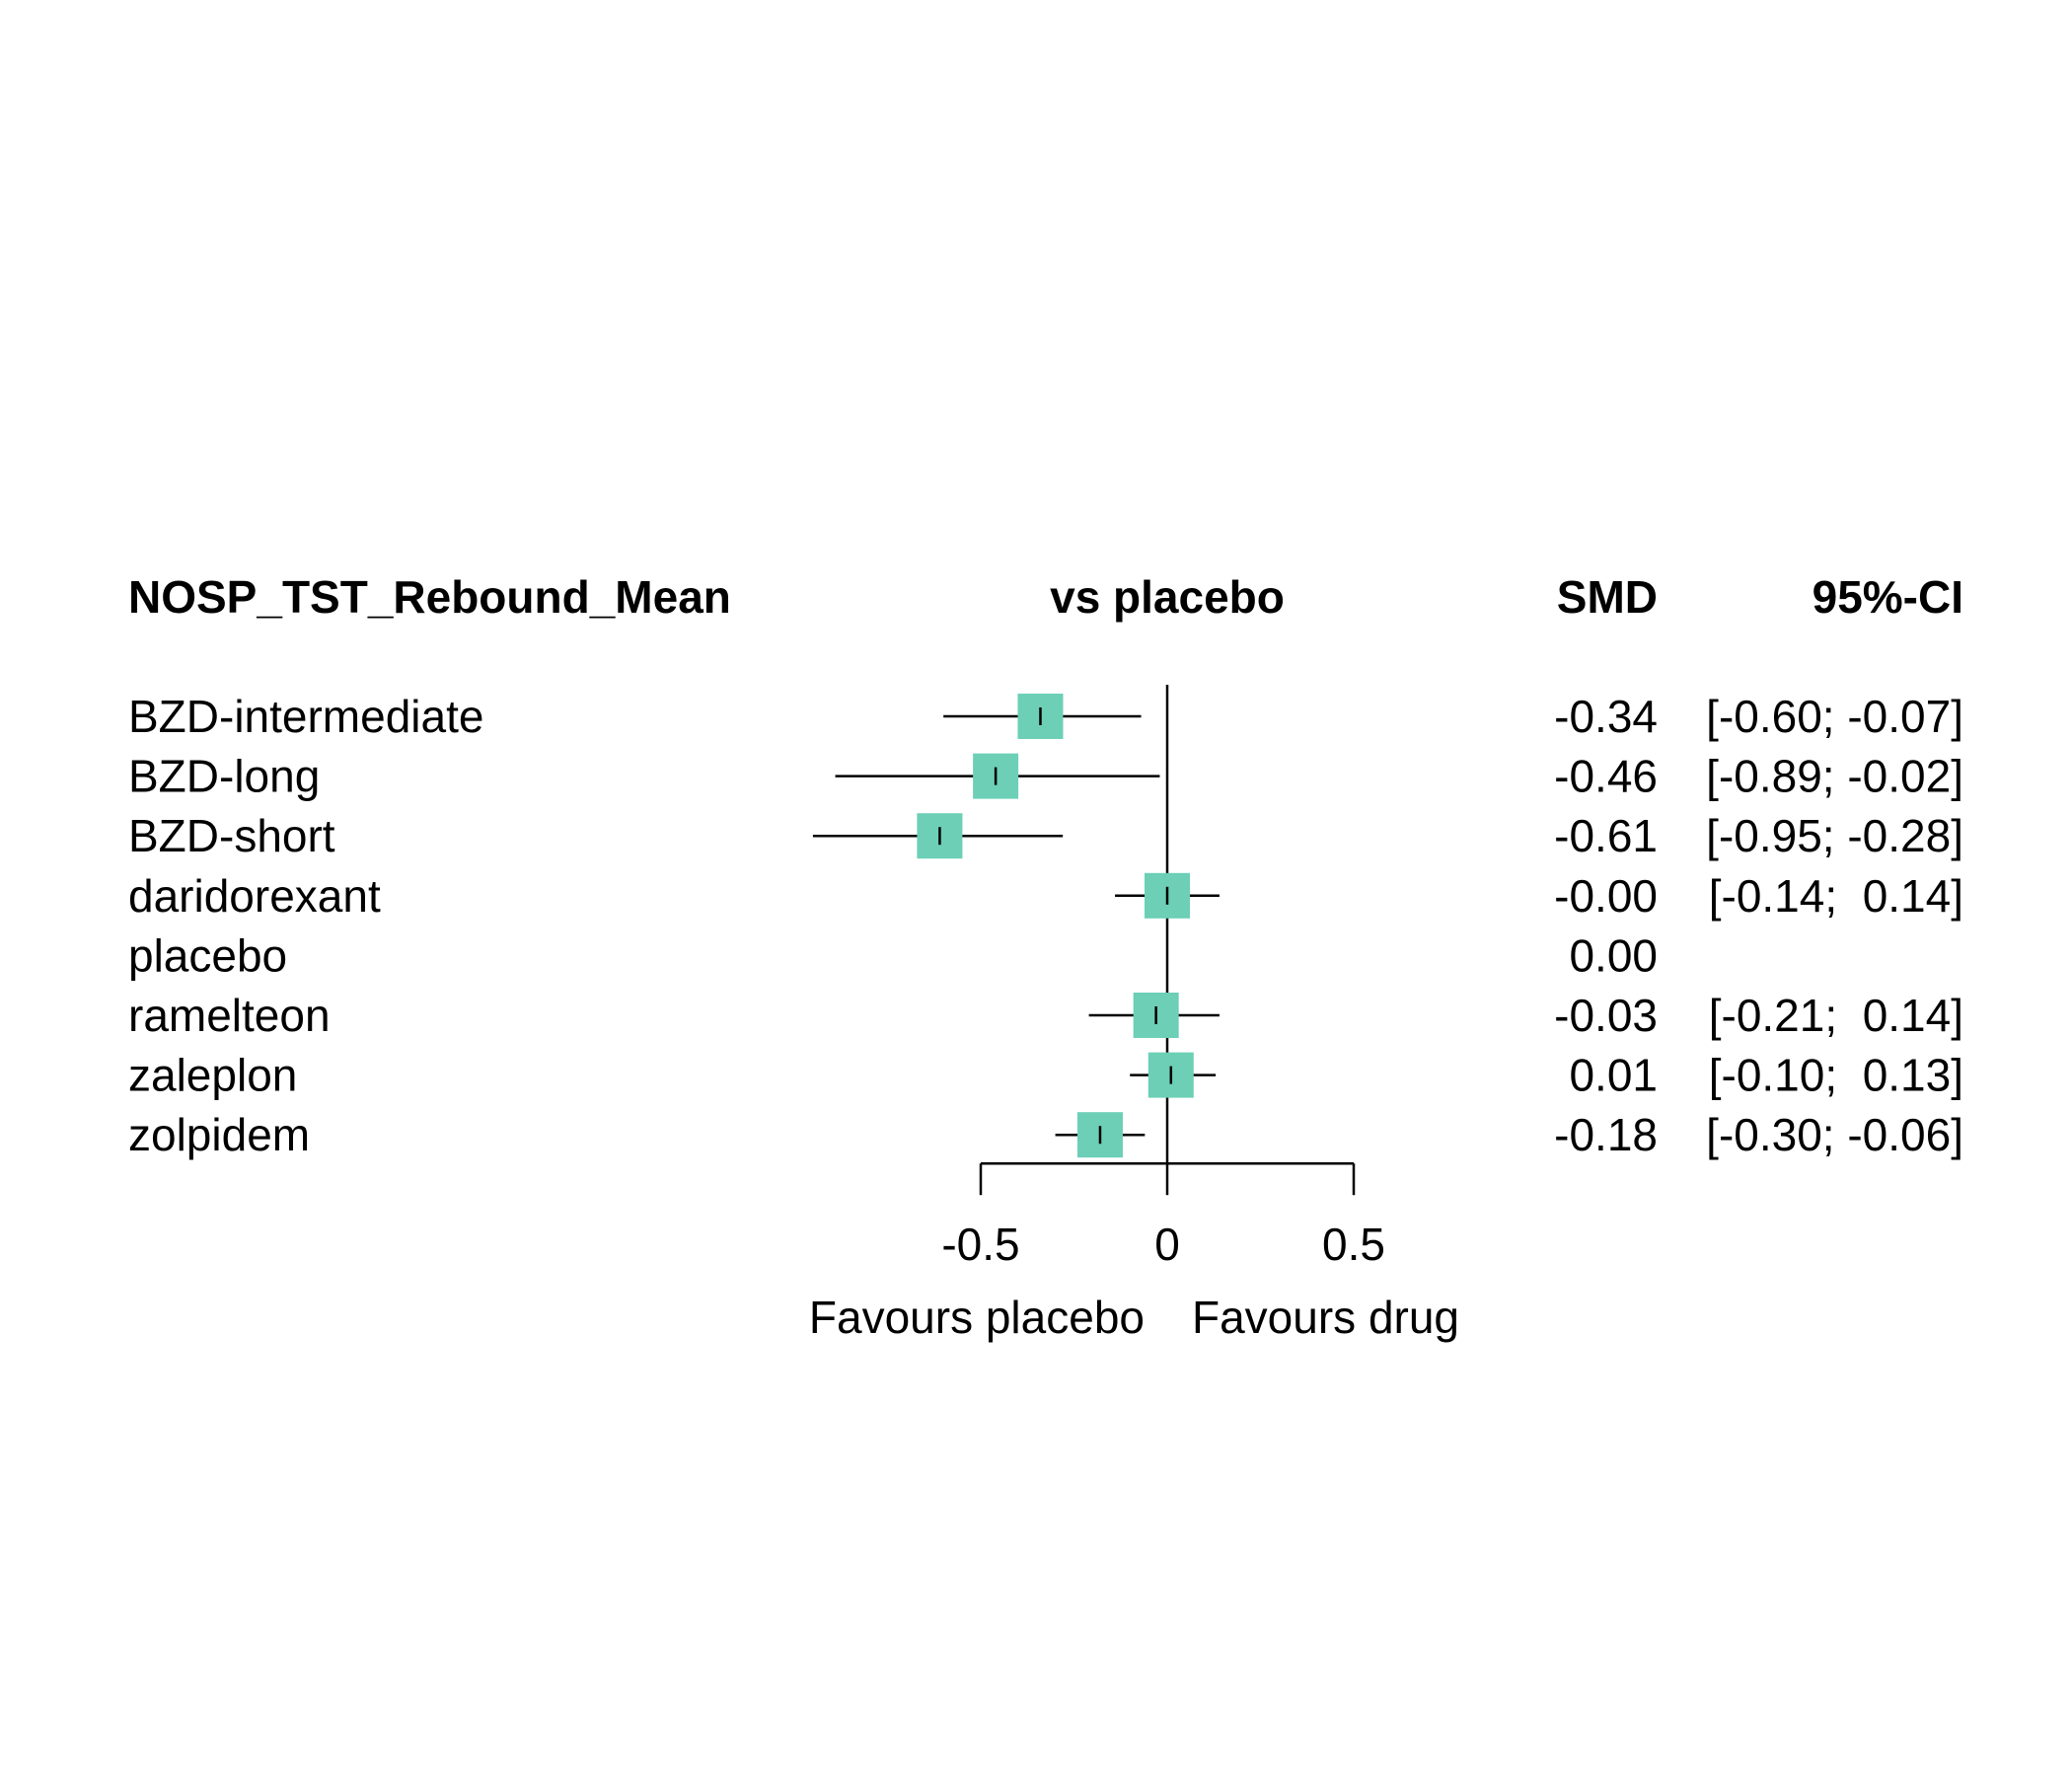 The width and height of the screenshot is (2072, 1776). What do you see at coordinates (1354, 1245) in the screenshot?
I see `x-tick-label: 0.5` at bounding box center [1354, 1245].